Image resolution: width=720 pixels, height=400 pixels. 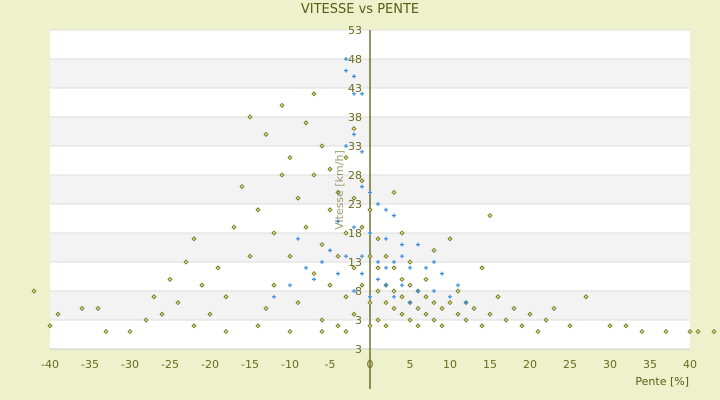 I want to click on x-tick-label: -40, so click(x=50, y=364).